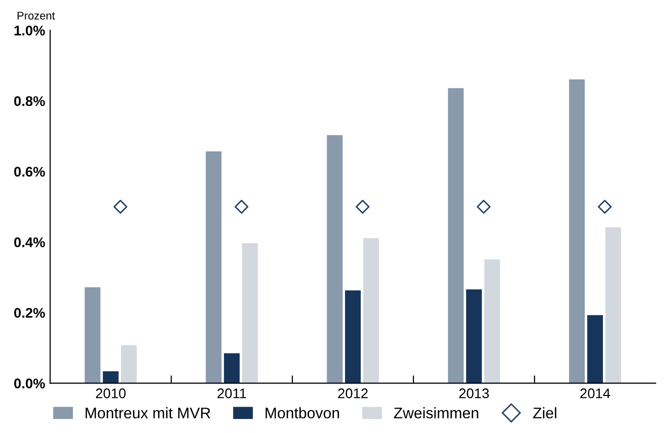  What do you see at coordinates (29, 242) in the screenshot?
I see `y-tick-label: 0.4%` at bounding box center [29, 242].